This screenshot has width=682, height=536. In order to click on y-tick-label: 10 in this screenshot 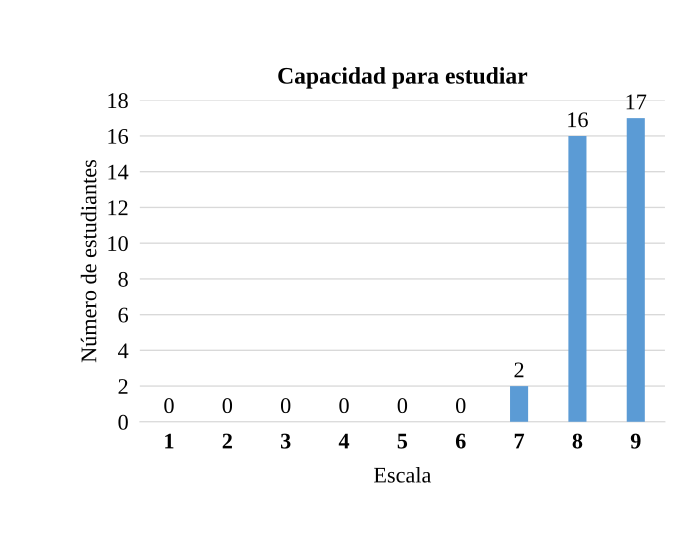, I will do `click(118, 244)`.